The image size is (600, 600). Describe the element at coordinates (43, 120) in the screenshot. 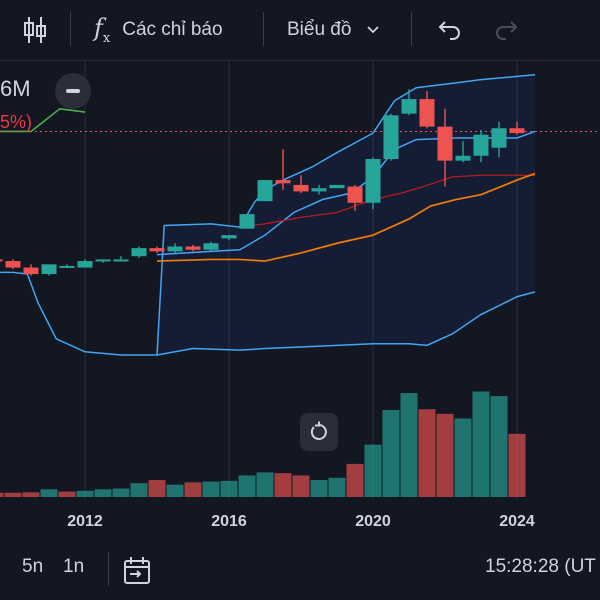

I see `indicator-line` at that location.